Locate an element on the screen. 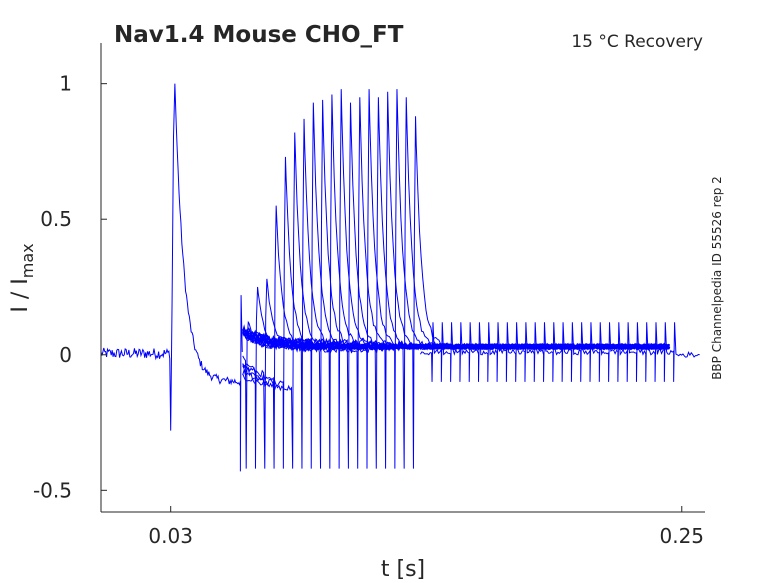  chart-subtitle: 15 °C Recovery is located at coordinates (637, 42).